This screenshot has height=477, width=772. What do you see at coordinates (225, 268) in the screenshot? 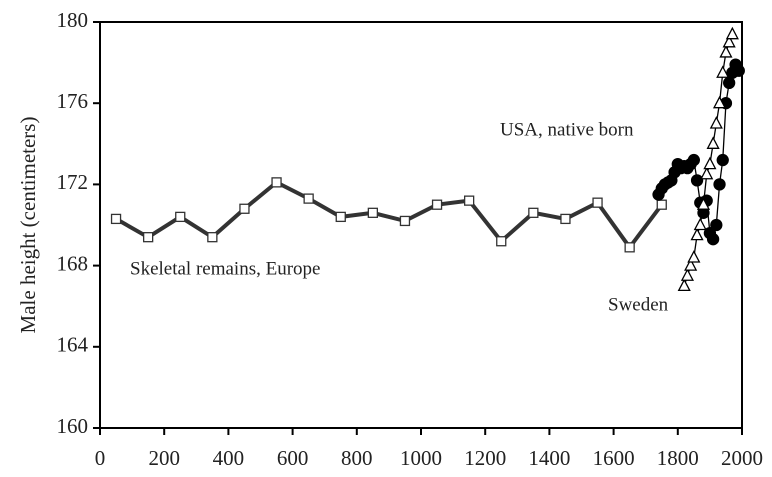
I see `annotation: Skeletal remains, Europe` at bounding box center [225, 268].